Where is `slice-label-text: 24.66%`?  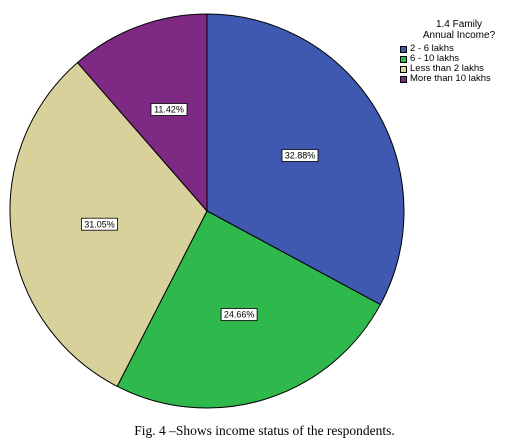 slice-label-text: 24.66% is located at coordinates (239, 315).